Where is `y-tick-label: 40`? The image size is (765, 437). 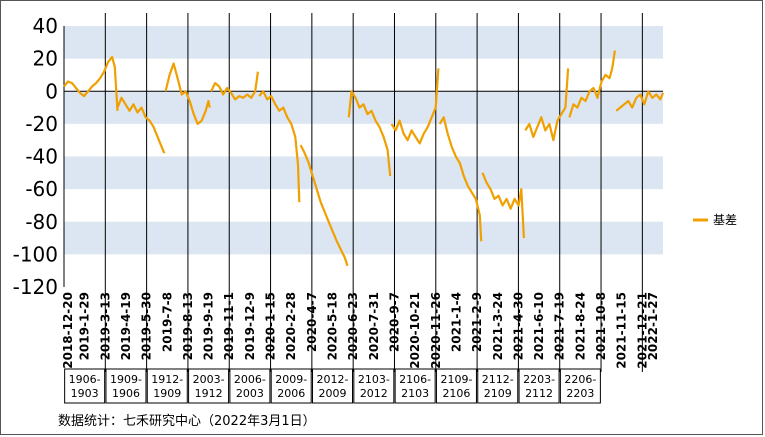 y-tick-label: 40 is located at coordinates (45, 26).